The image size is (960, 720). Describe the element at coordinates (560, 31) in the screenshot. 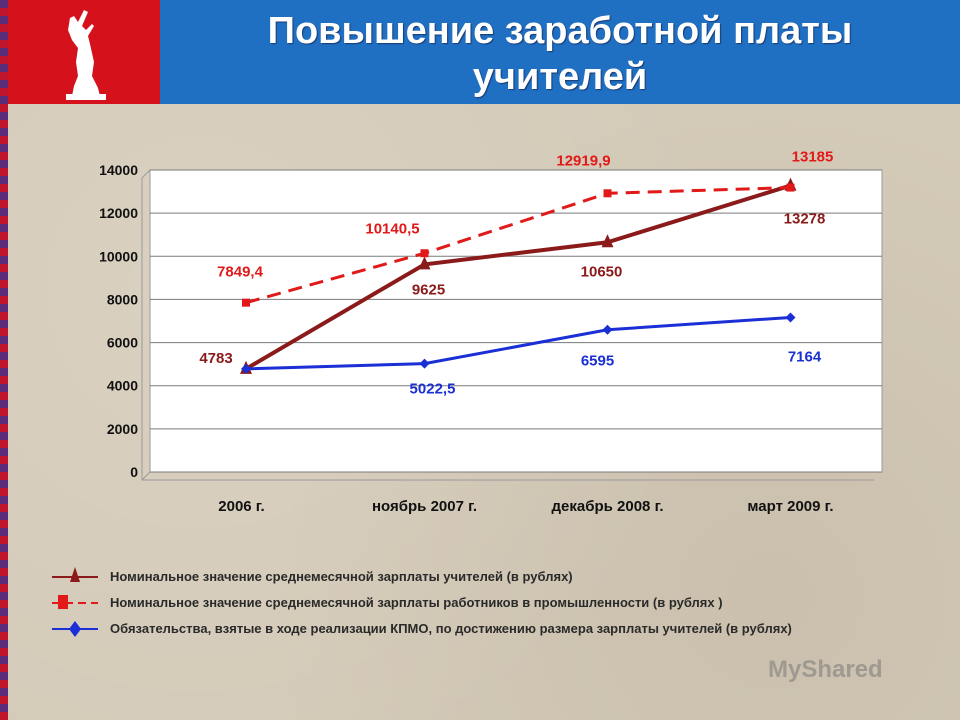

I see `title-line-1: Повышение заработной платы` at that location.